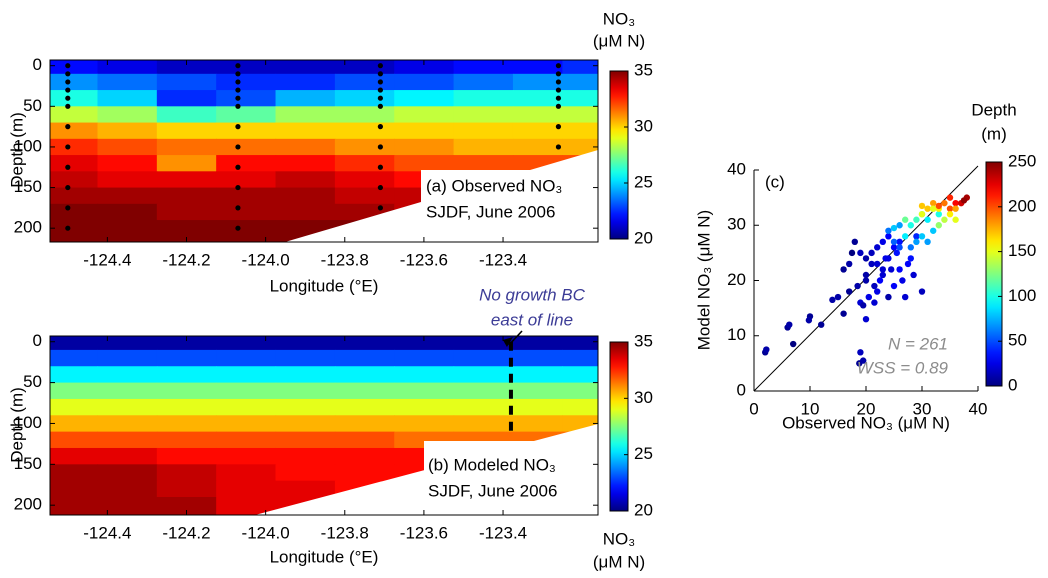 Image resolution: width=1048 pixels, height=578 pixels. Describe the element at coordinates (619, 40) in the screenshot. I see `colorbar-label: (μM N)` at that location.